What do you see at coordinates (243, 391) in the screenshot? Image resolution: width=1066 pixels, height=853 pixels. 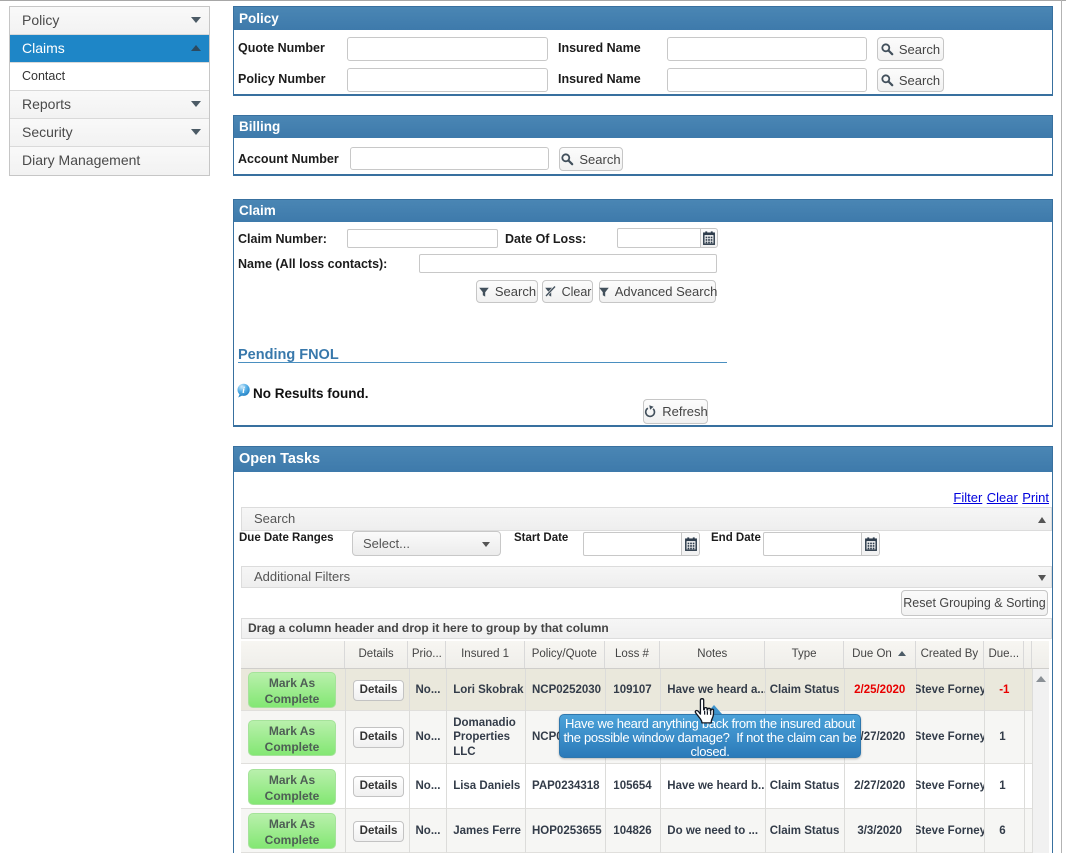 I see `svg-text: i` at bounding box center [243, 391].